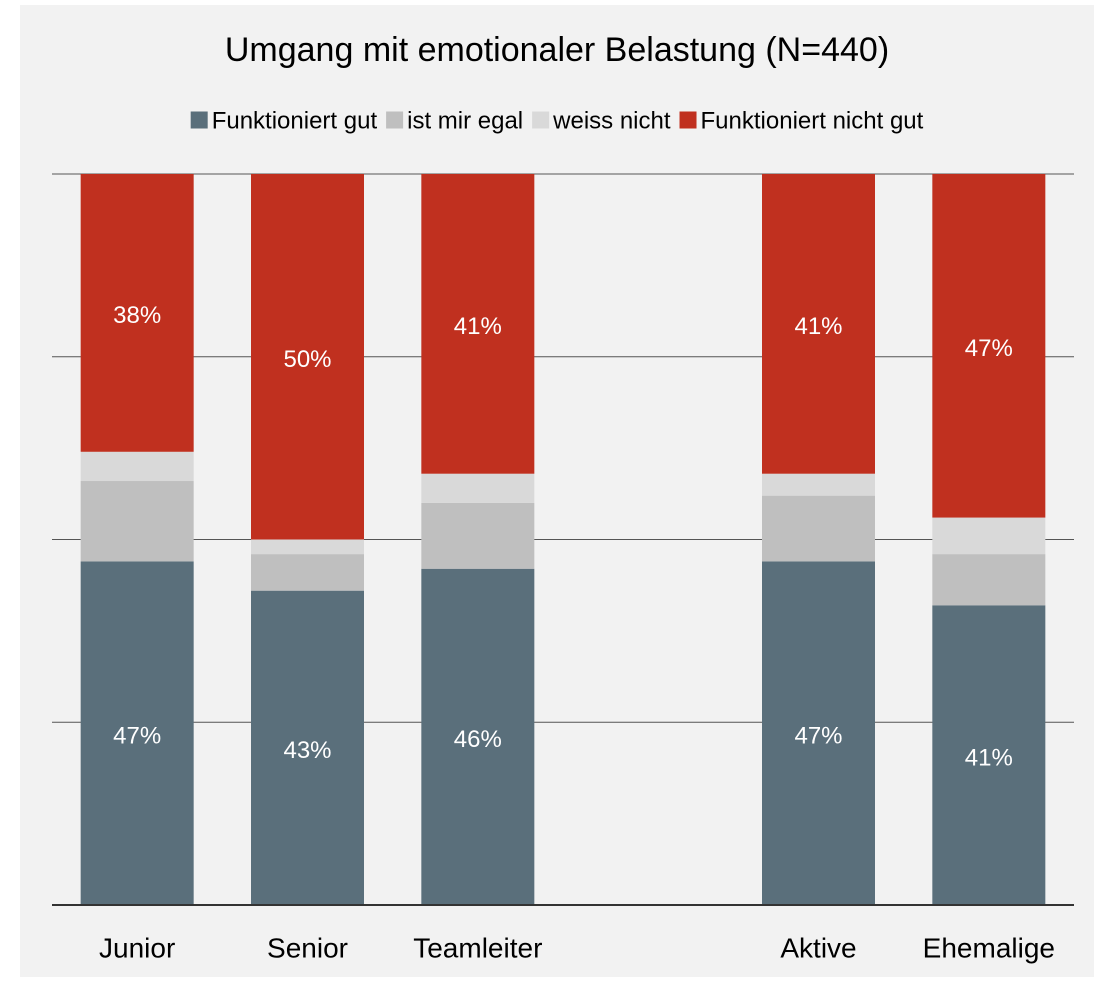  Describe the element at coordinates (465, 120) in the screenshot. I see `legend-label: ist mir egal` at that location.